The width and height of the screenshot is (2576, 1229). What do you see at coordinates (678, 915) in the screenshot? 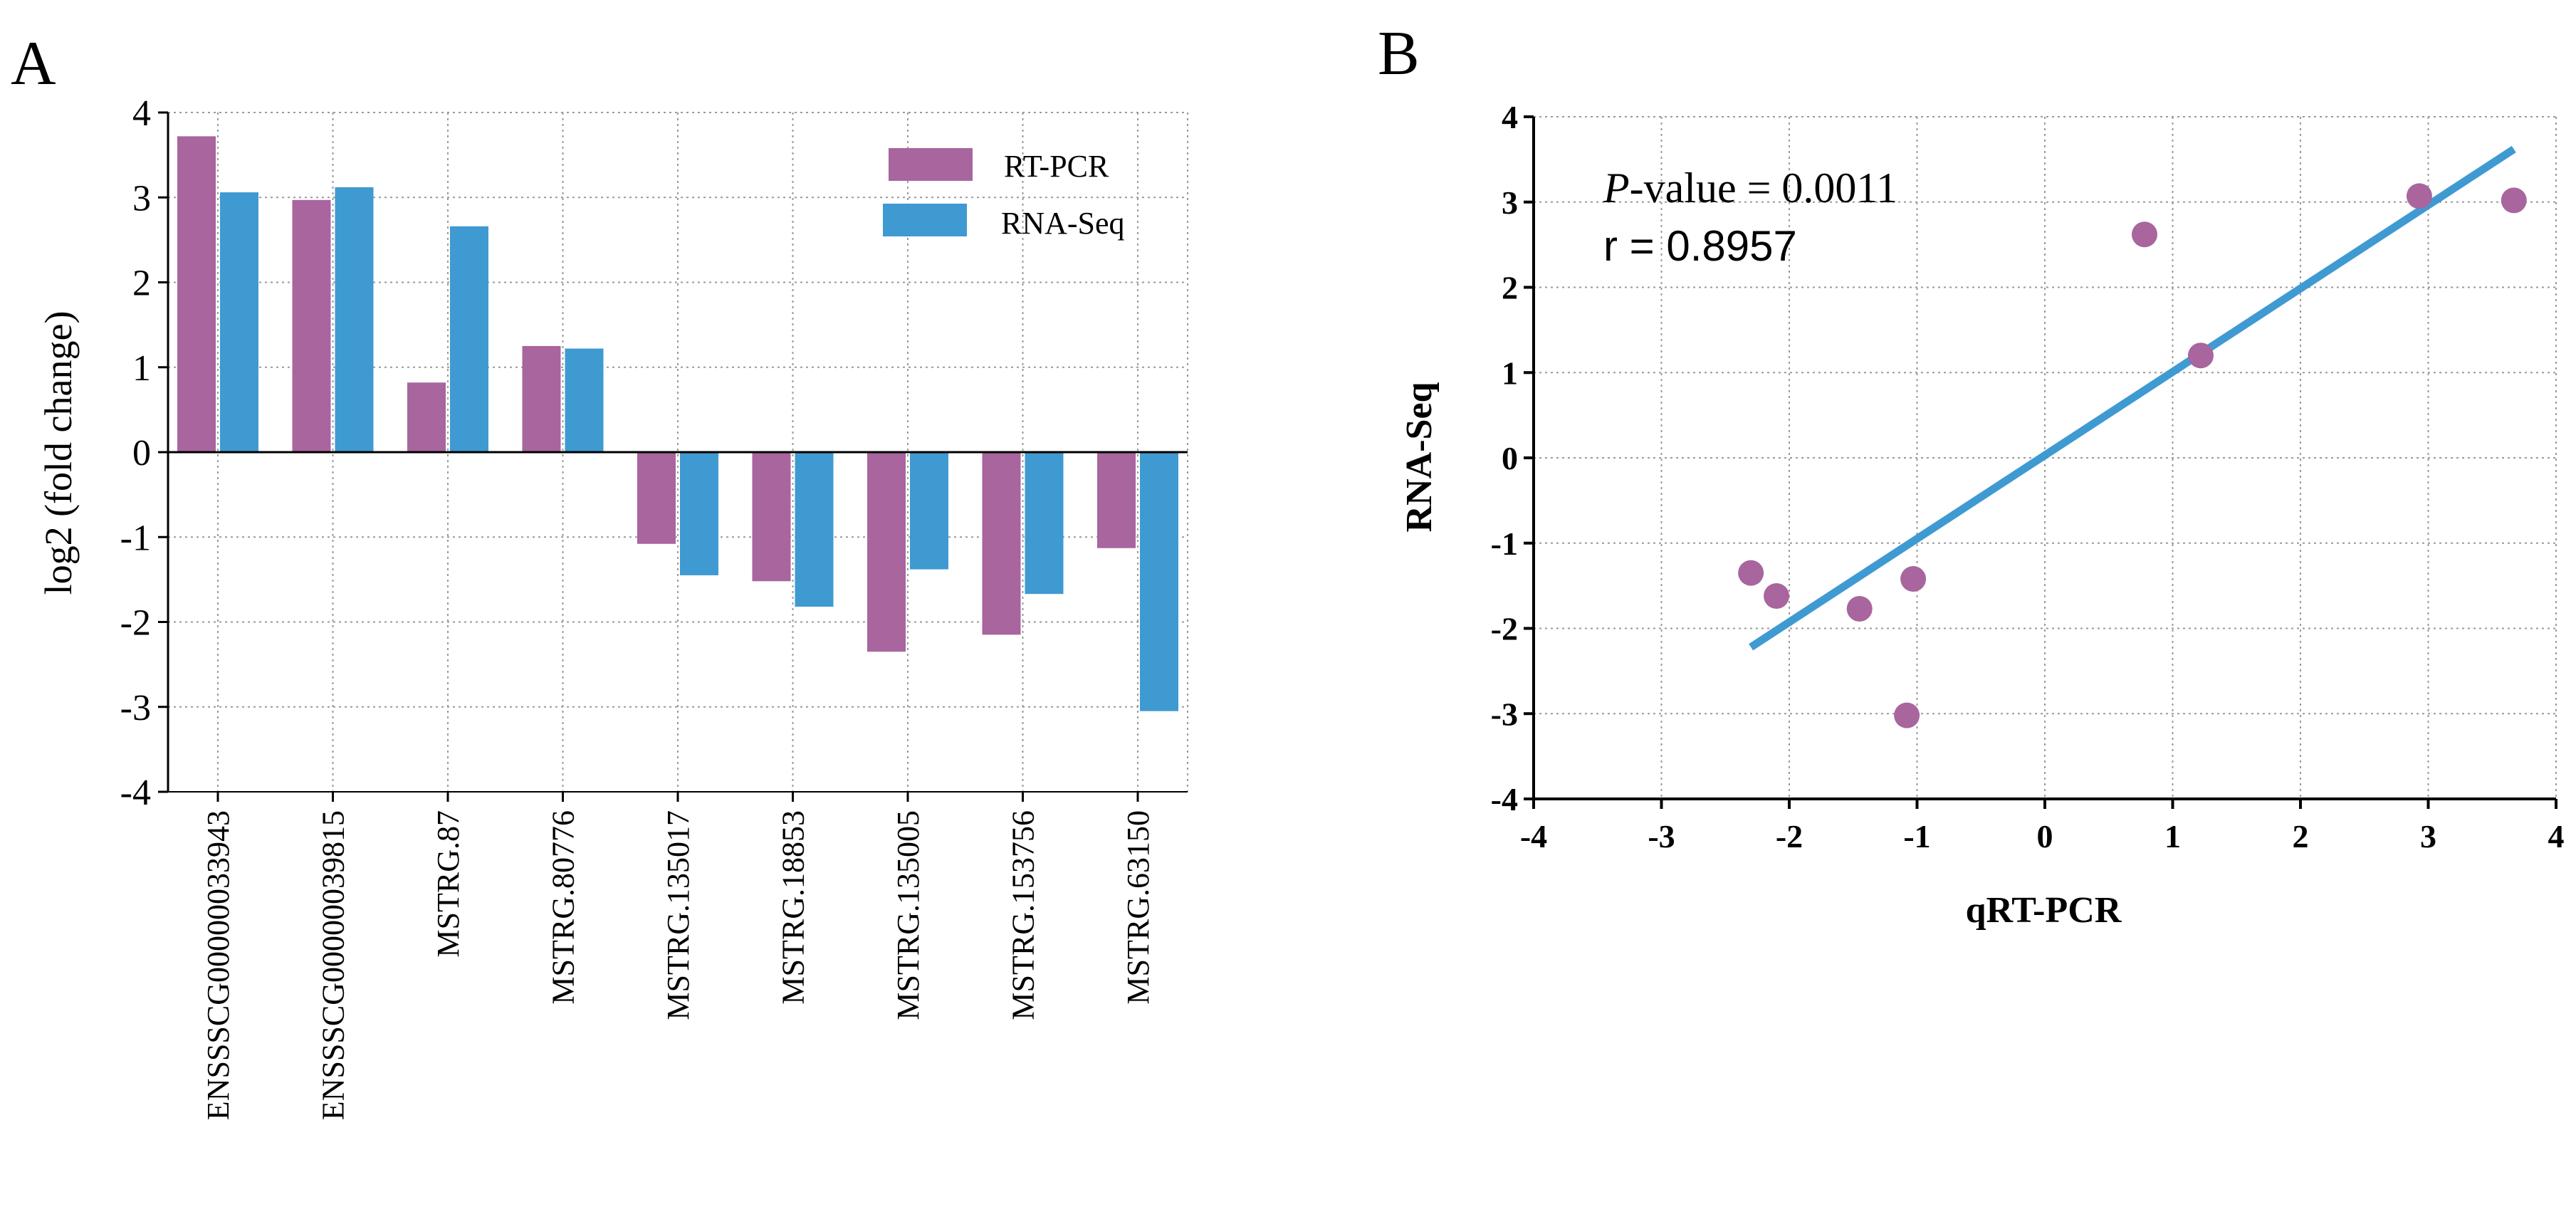
I see `panel-a-x-tick-label: MSTRG.135017` at bounding box center [678, 915].